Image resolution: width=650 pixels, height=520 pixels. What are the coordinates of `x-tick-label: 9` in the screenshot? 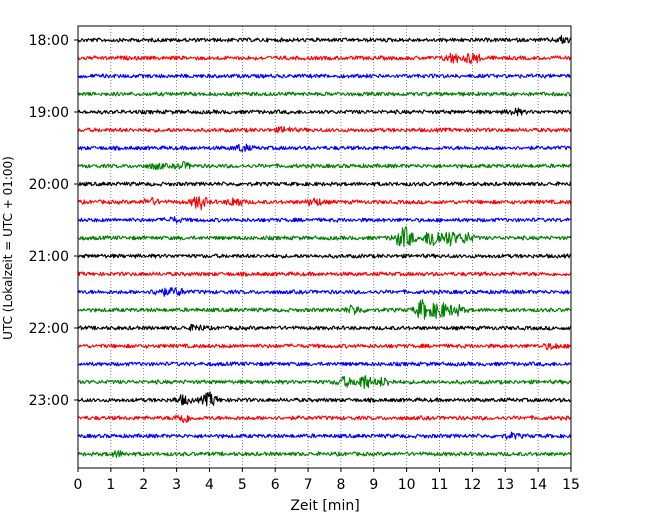 It's located at (373, 485).